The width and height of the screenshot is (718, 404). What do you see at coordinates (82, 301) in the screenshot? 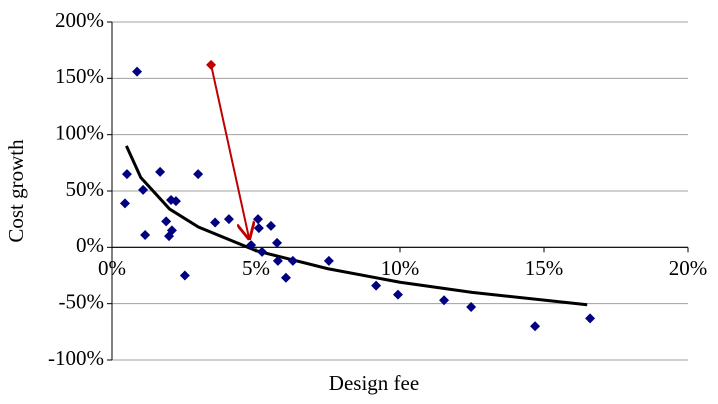
I see `y-tick-label: -50%` at bounding box center [82, 301].